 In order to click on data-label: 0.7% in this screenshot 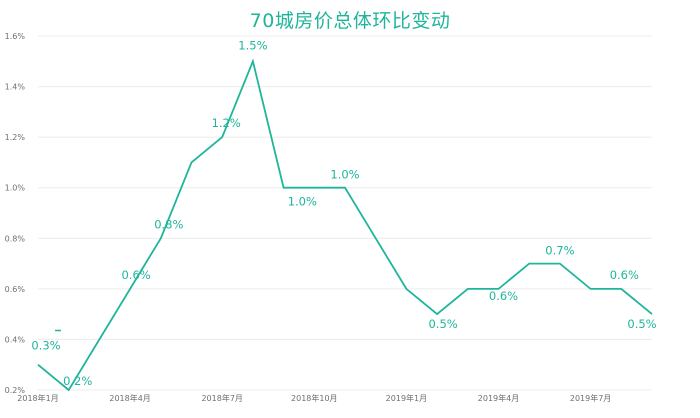, I will do `click(559, 251)`.